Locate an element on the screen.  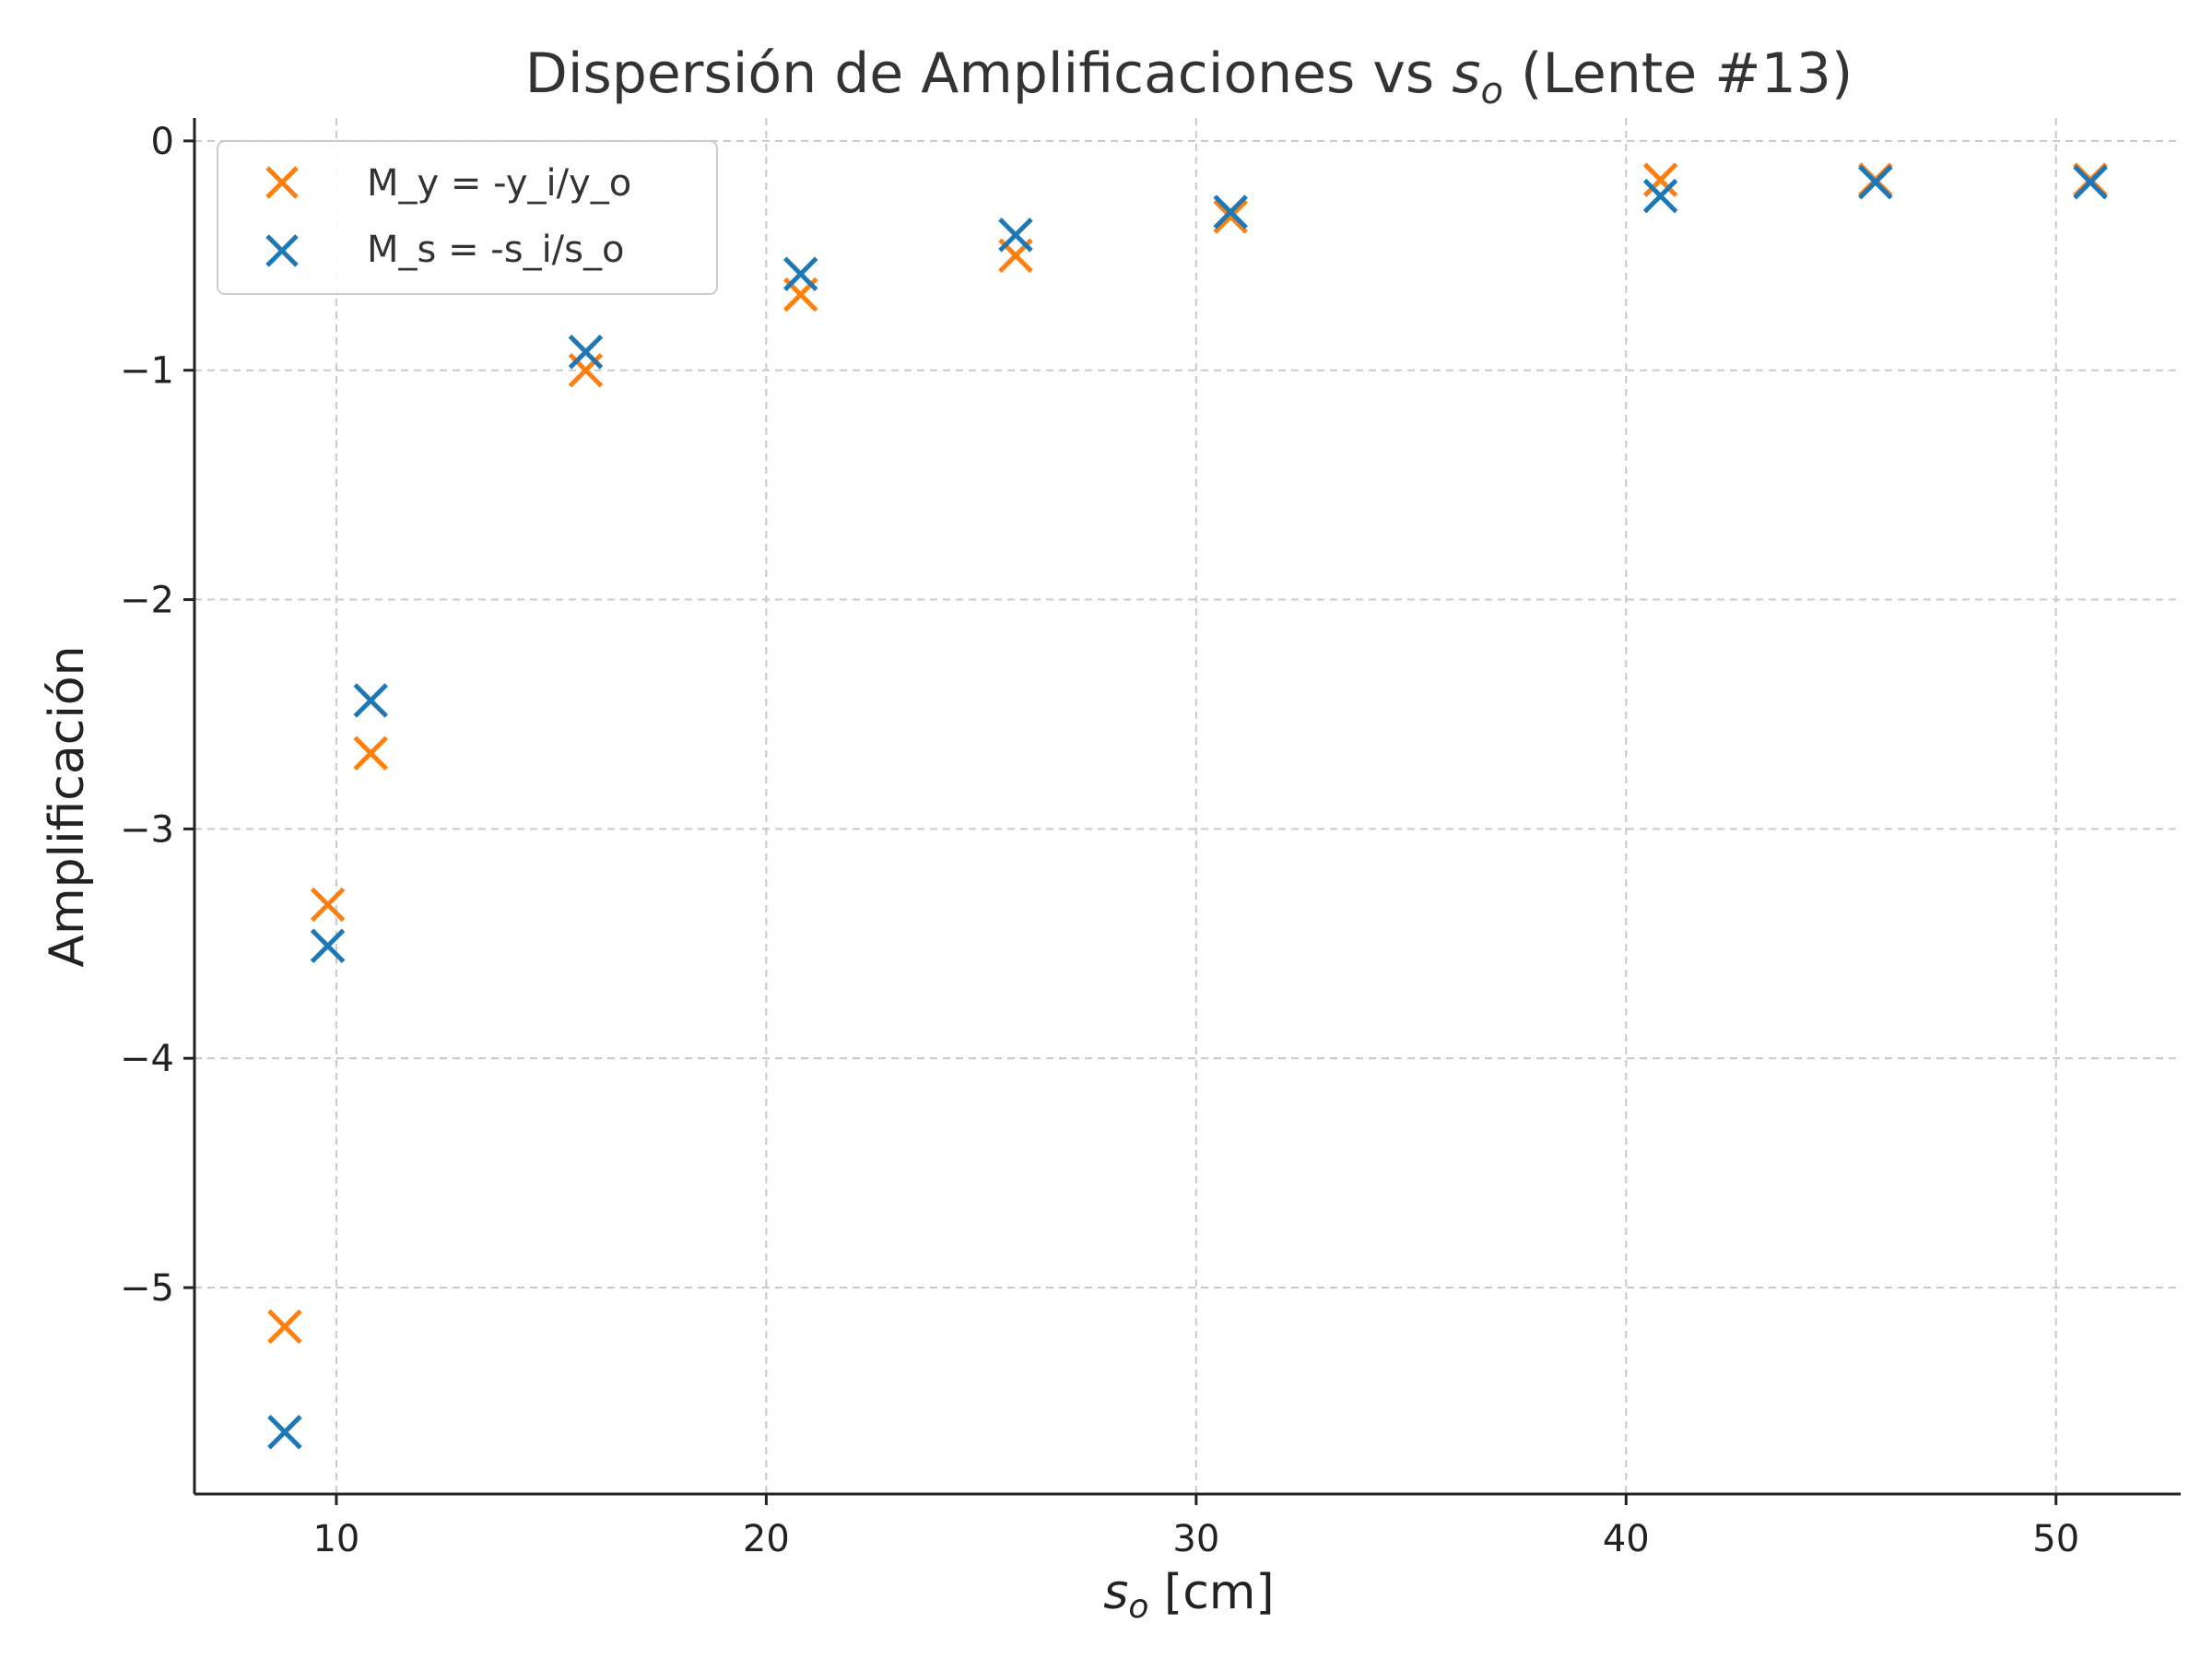
x-tick-label: 50 is located at coordinates (2055, 1539).